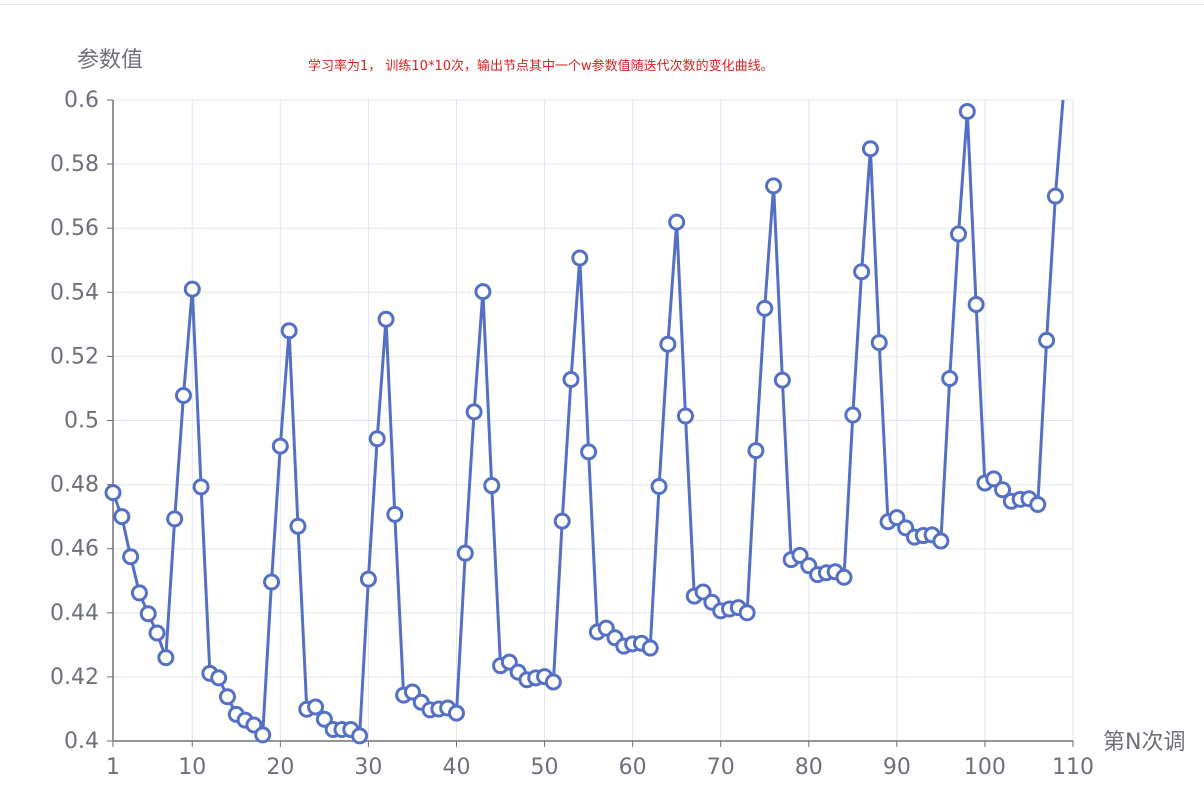  Describe the element at coordinates (74, 613) in the screenshot. I see `y-tick-label: 0.44` at that location.